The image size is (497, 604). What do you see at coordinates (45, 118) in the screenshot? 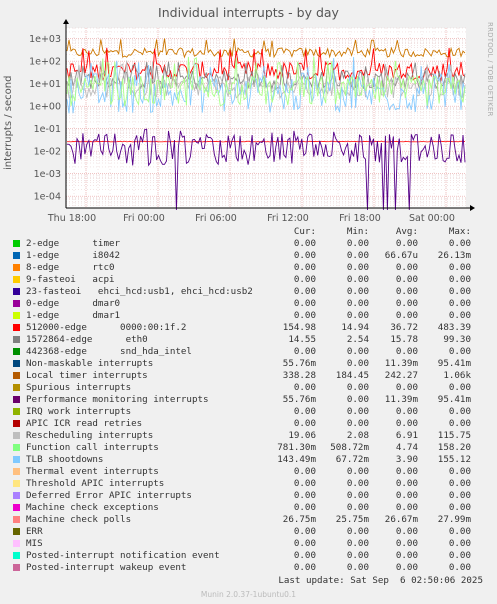
I see `y-tick-labels: 1e+03 1e+02 1e+01 1e+00 1e-01 1e-02 1e-03 1e-04` at bounding box center [45, 118].